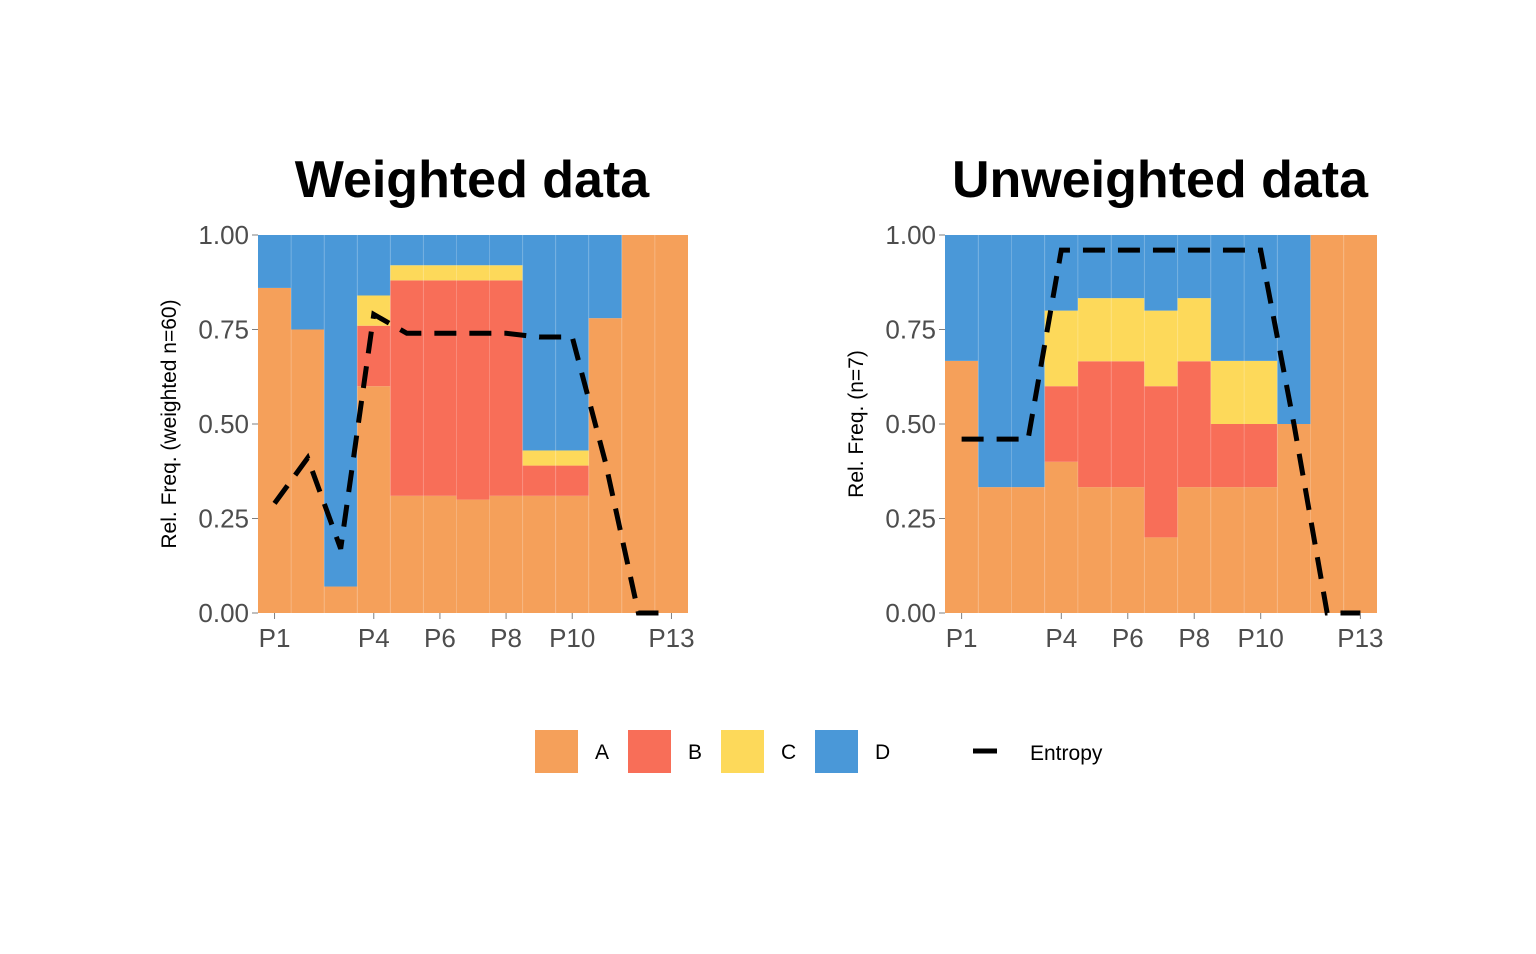 The height and width of the screenshot is (954, 1536). Describe the element at coordinates (819, 751) in the screenshot. I see `legend: A B C D Entropy` at that location.